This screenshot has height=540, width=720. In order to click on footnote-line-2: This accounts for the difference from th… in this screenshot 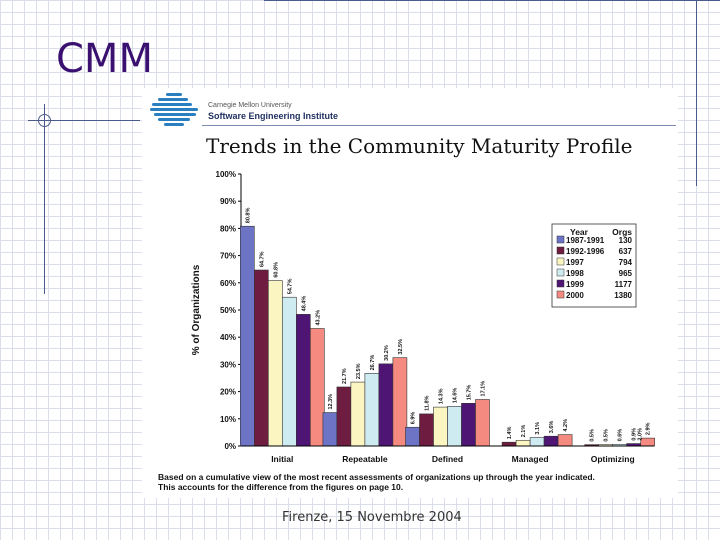, I will do `click(281, 487)`.